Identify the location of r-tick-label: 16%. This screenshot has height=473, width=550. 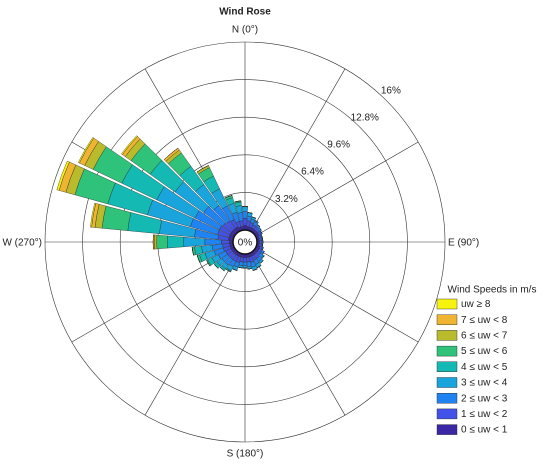
(391, 91).